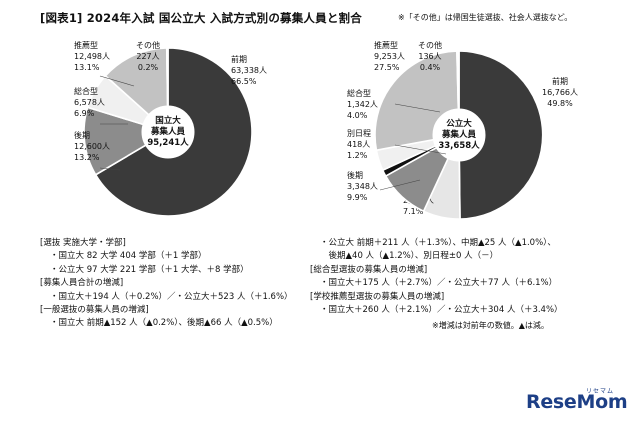 The width and height of the screenshot is (640, 430). What do you see at coordinates (357, 115) in the screenshot?
I see `slice-percent: 4.0%` at bounding box center [357, 115].